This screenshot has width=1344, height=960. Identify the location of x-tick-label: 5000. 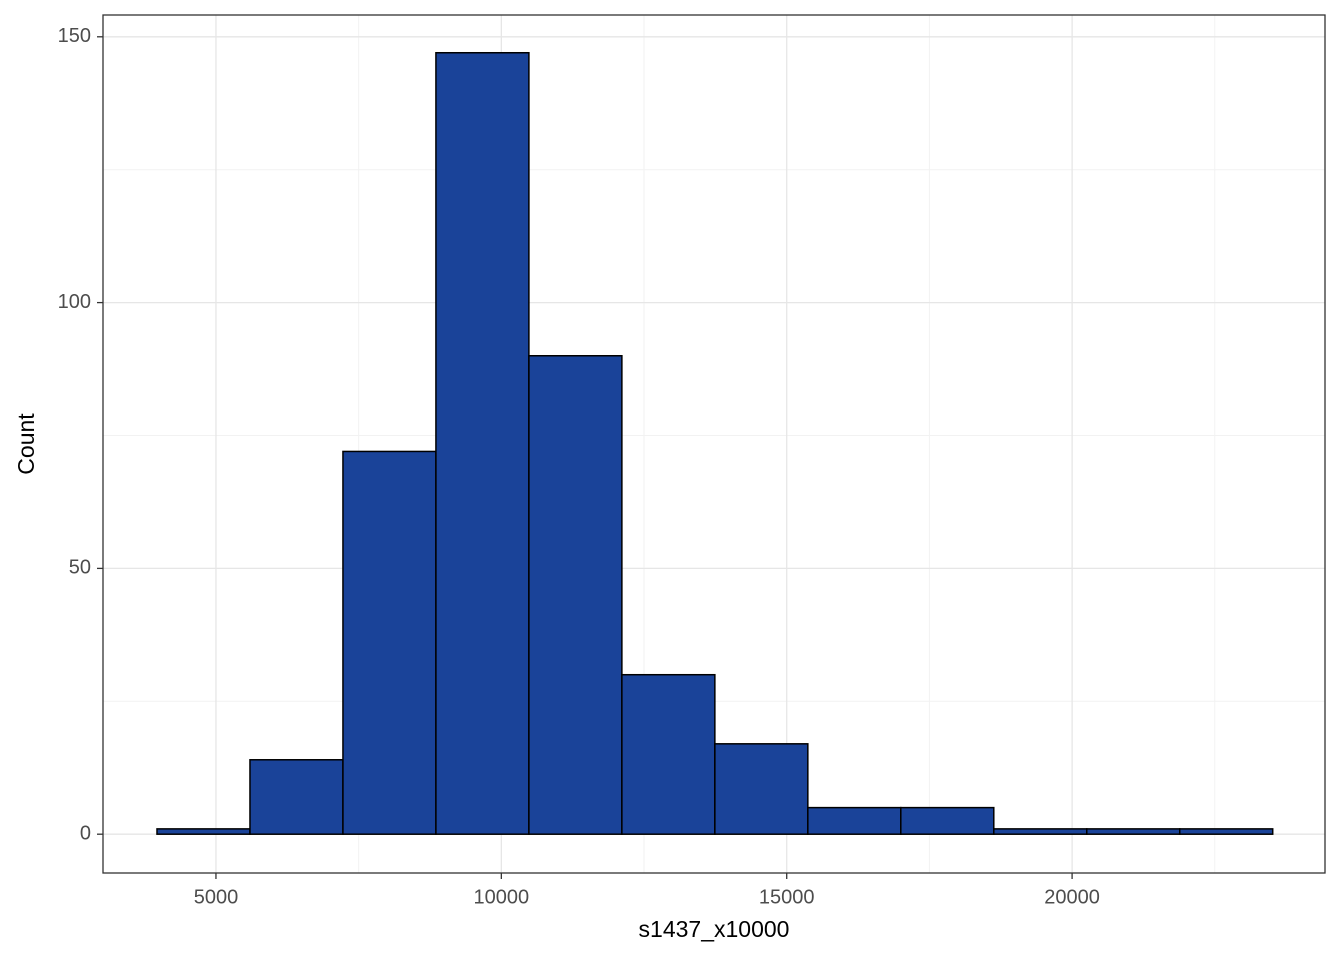
(216, 897).